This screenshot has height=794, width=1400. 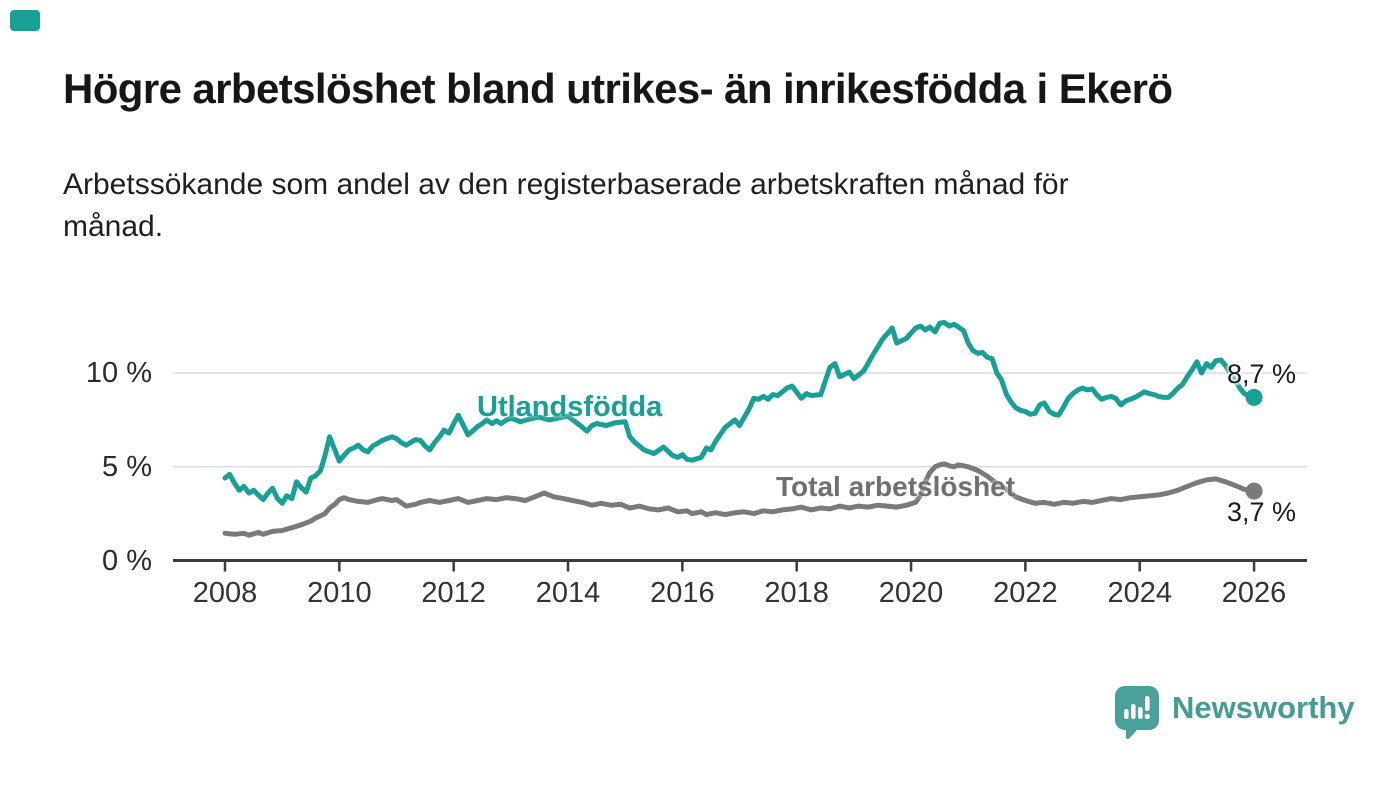 I want to click on series-label-utlandsfodda: Utlandsfödda, so click(x=570, y=407).